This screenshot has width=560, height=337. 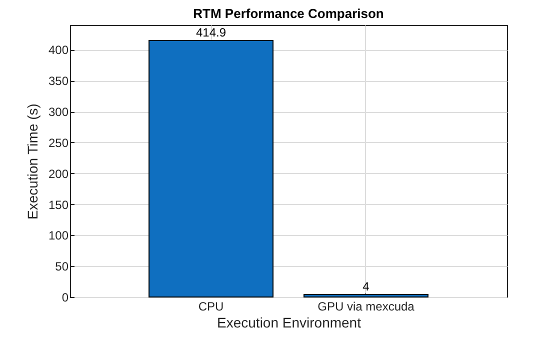 What do you see at coordinates (62, 267) in the screenshot?
I see `y-tick-label: 50` at bounding box center [62, 267].